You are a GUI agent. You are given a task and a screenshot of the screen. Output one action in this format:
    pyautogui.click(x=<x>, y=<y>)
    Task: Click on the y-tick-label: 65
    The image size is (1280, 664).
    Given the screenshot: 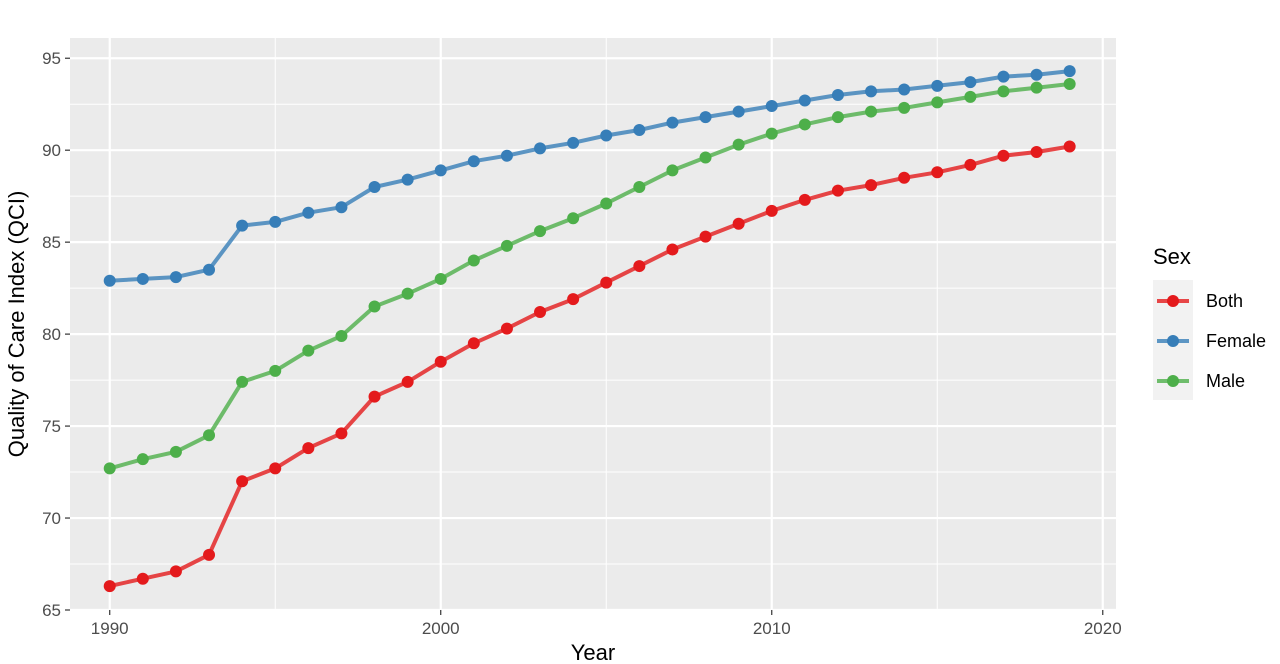 What is the action you would take?
    pyautogui.click(x=51, y=610)
    